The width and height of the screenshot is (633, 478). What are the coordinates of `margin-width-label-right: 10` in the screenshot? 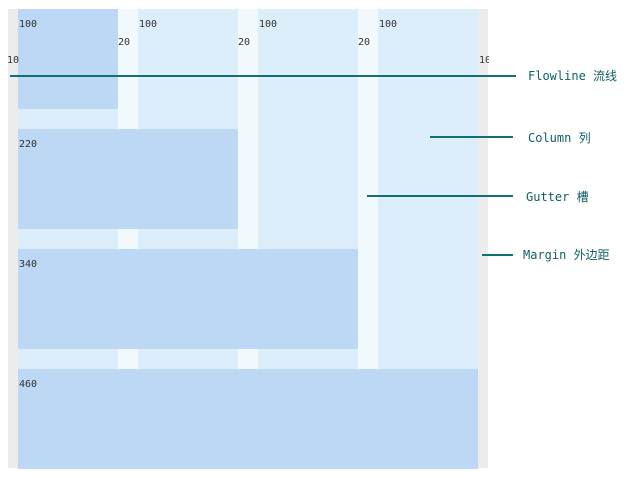 It's located at (484, 60).